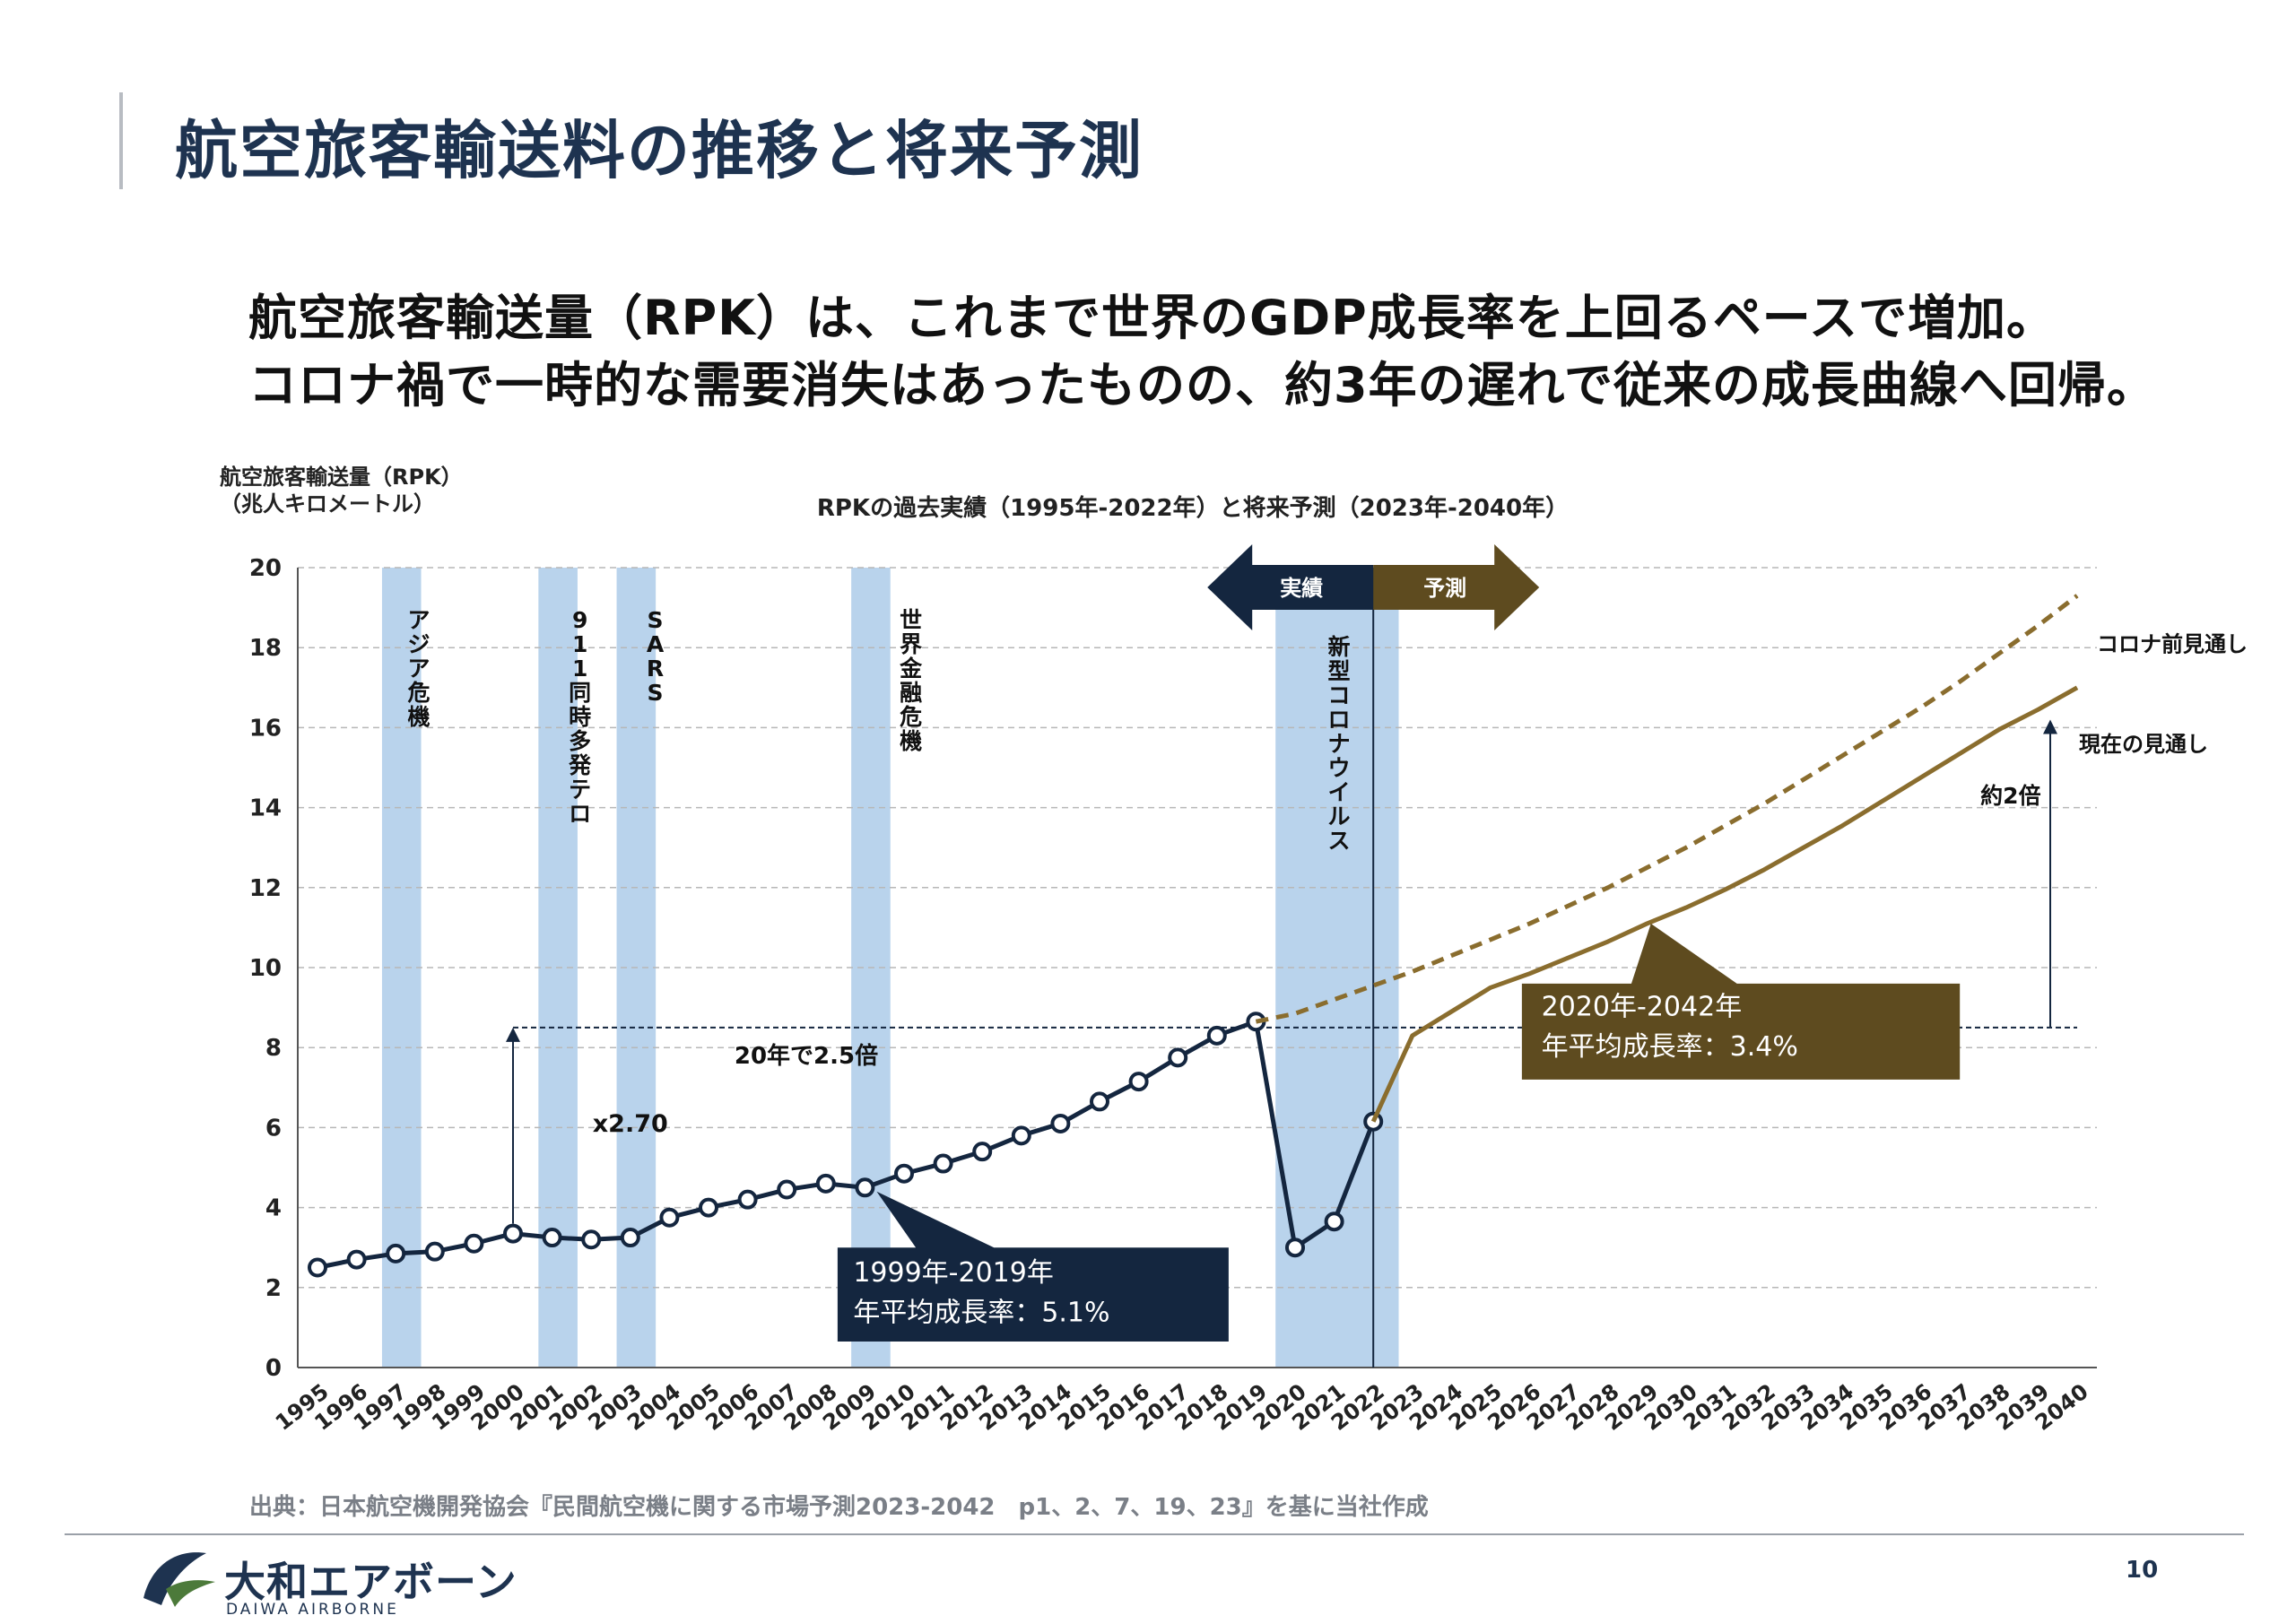 This screenshot has height=1624, width=2296. I want to click on event-band-label-1-char: 同, so click(580, 693).